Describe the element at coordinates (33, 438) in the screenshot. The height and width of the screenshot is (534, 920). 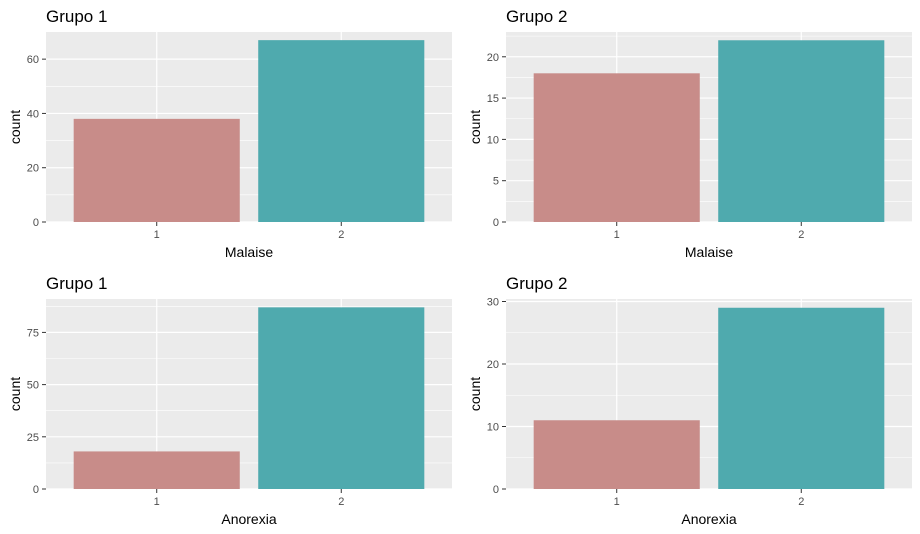
I see `y-tick-label: 25` at that location.